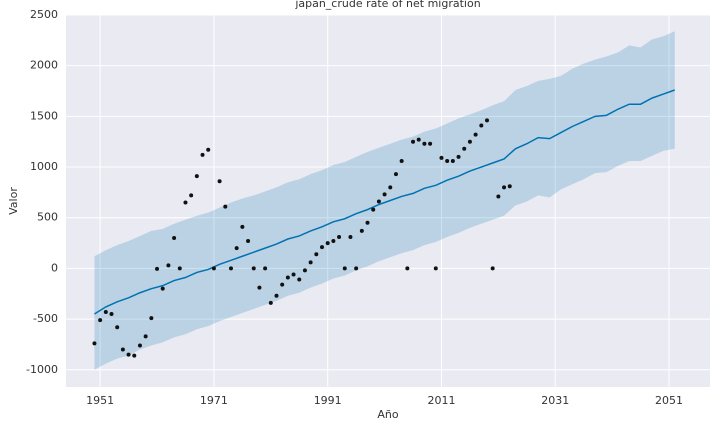 The width and height of the screenshot is (720, 432). I want to click on y-tick-label: -500, so click(45, 318).